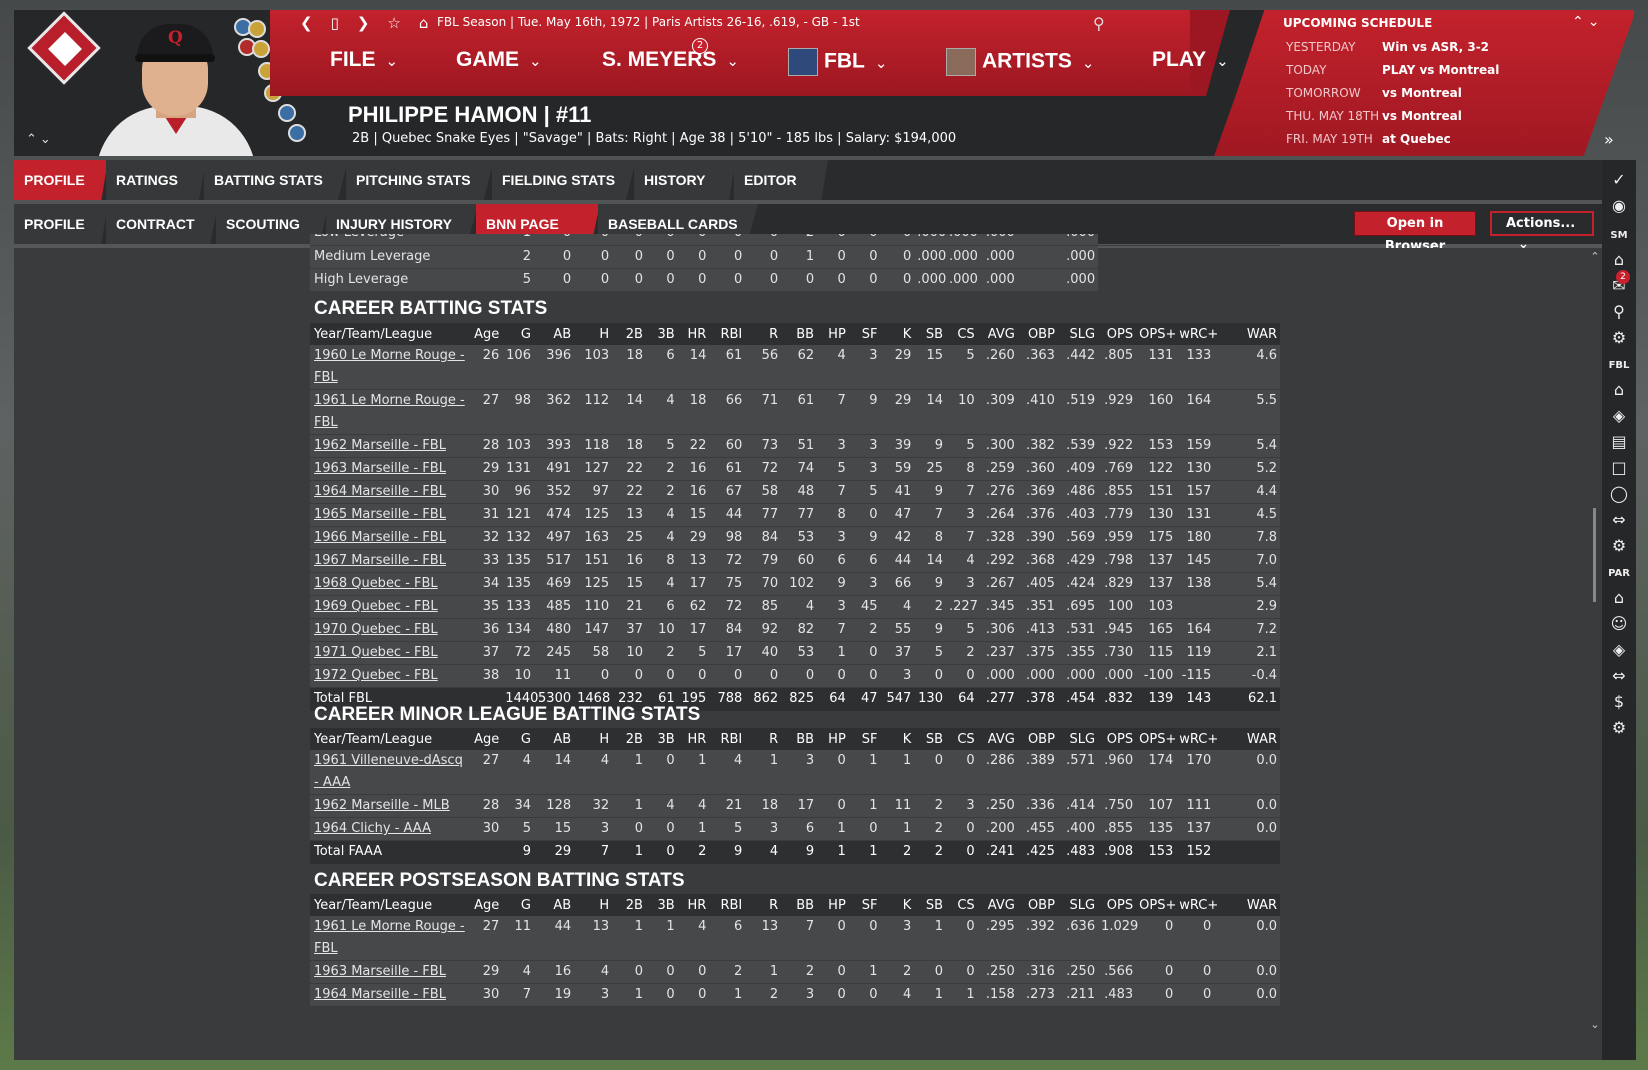  I want to click on season-link: 1965 Marseille - FBL, so click(380, 514).